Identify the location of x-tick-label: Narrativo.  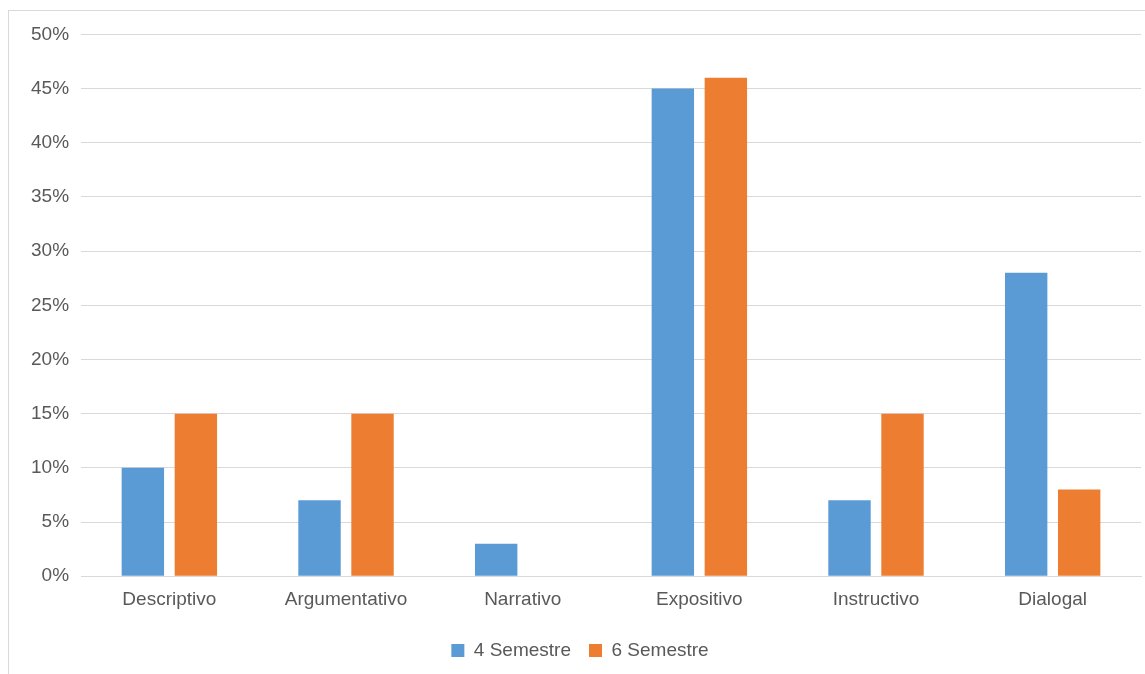
(523, 598).